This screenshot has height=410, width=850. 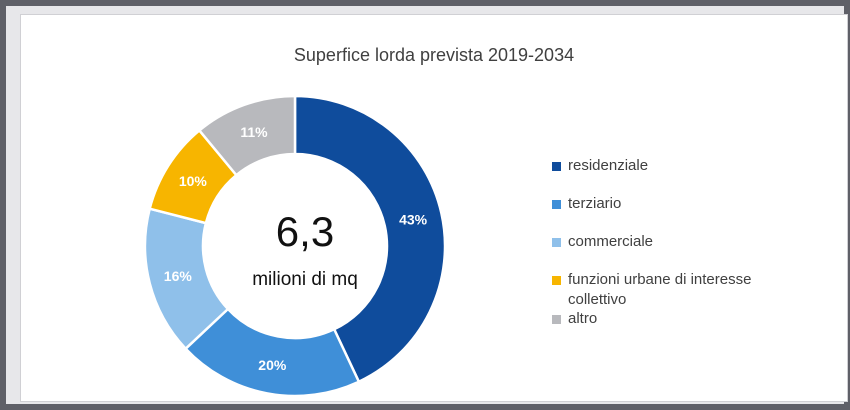 I want to click on donut-slice-altro, so click(x=247, y=135).